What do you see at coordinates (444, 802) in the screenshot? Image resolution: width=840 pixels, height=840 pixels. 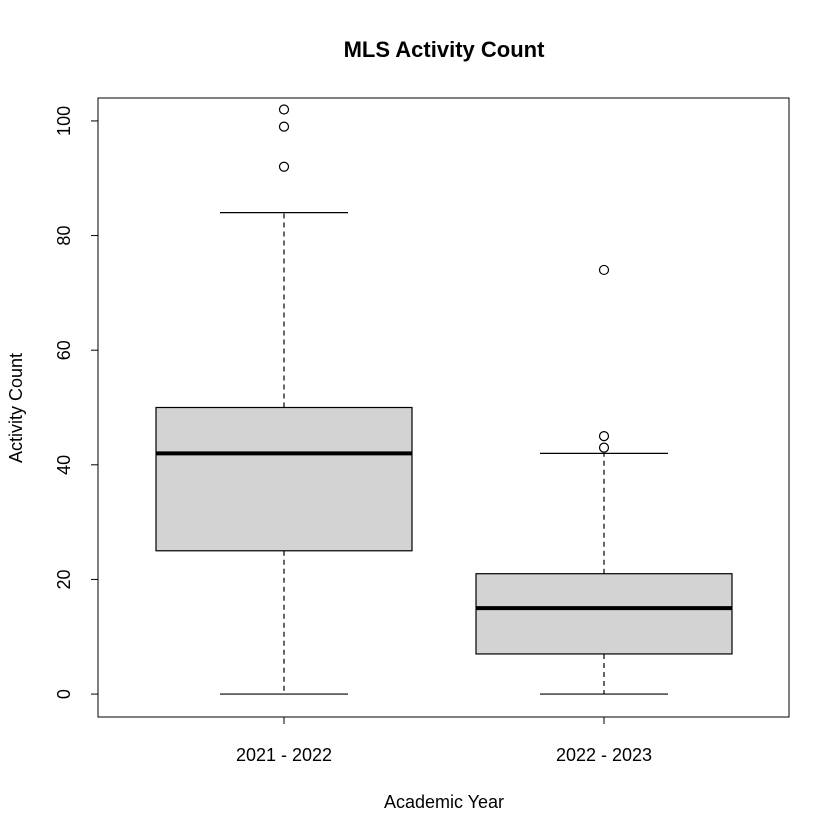 I see `x-axis-label: Academic Year` at bounding box center [444, 802].